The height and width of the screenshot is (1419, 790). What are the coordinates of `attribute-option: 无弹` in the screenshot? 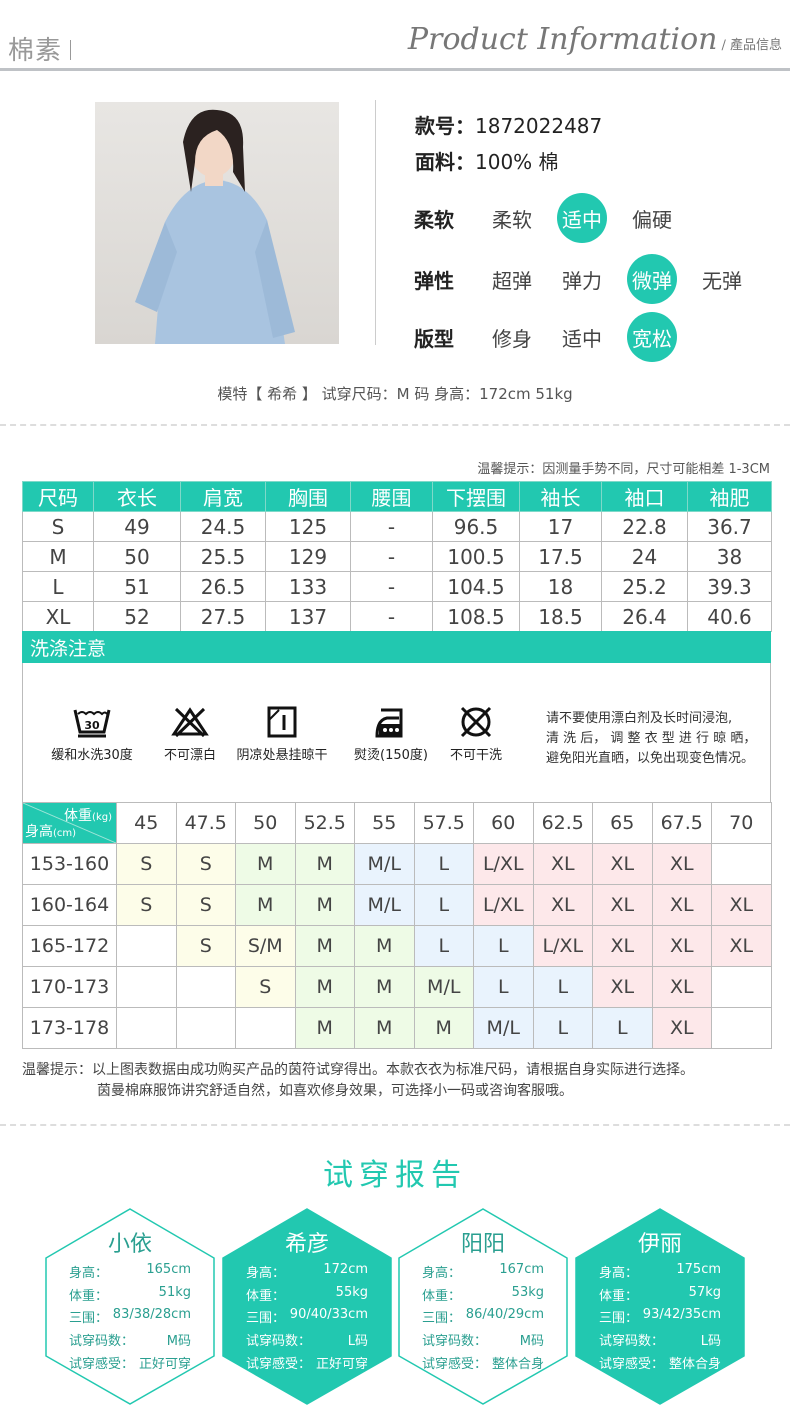 It's located at (722, 280).